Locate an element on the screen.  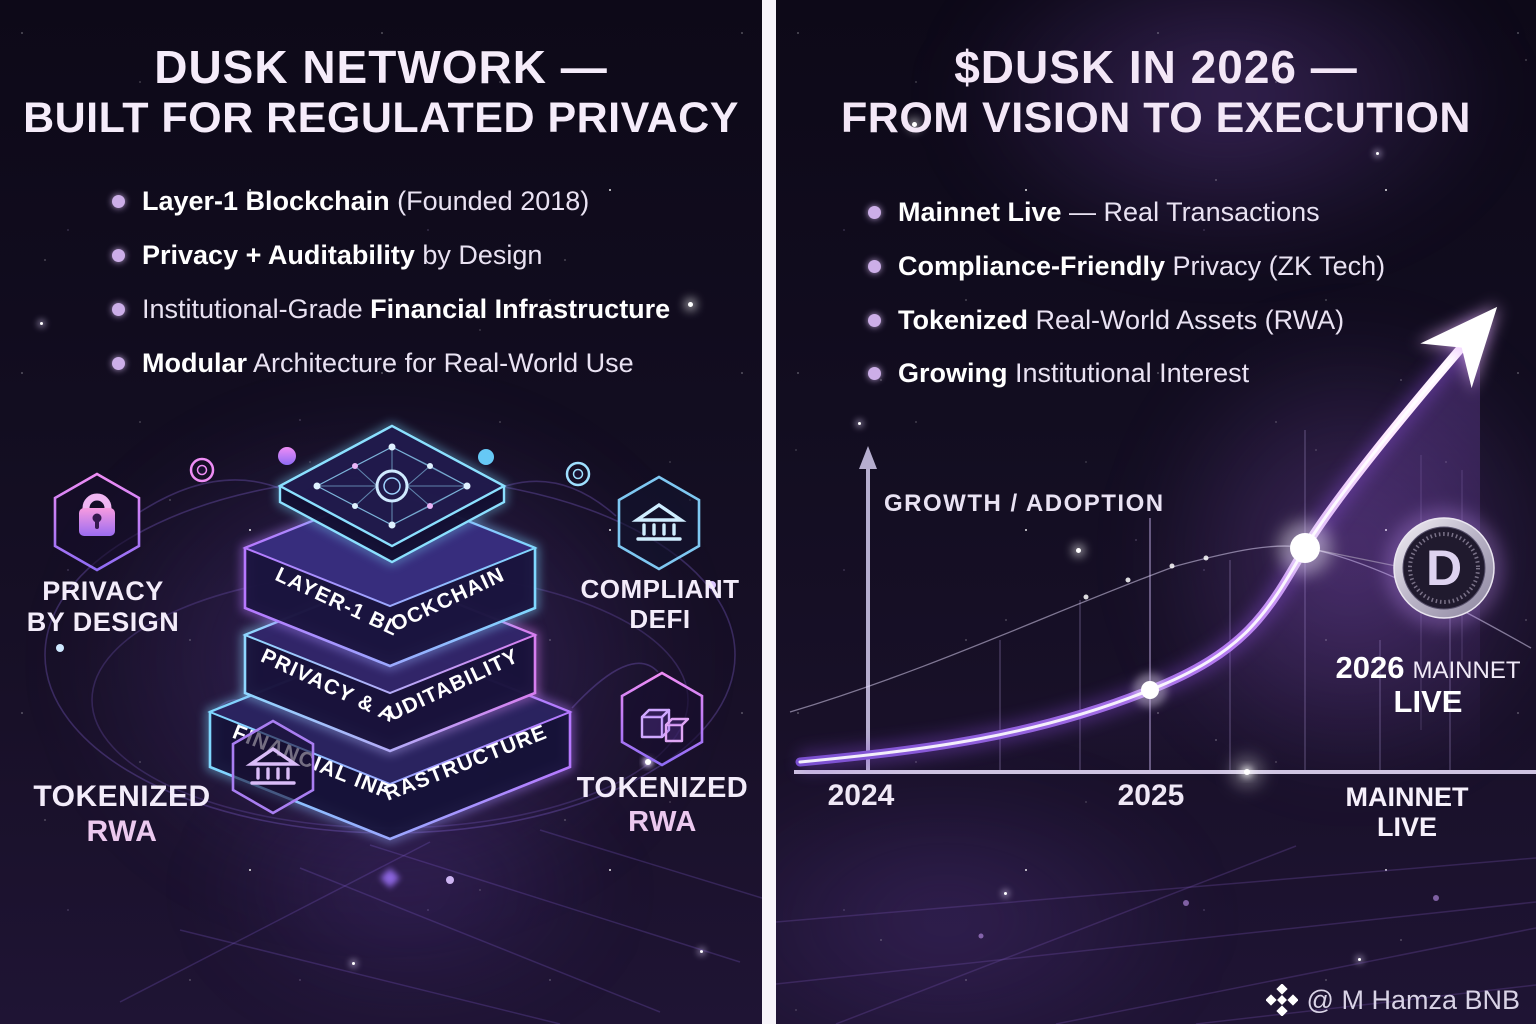
bullet-item: Mainnet Live — Real Transactions is located at coordinates (1094, 212).